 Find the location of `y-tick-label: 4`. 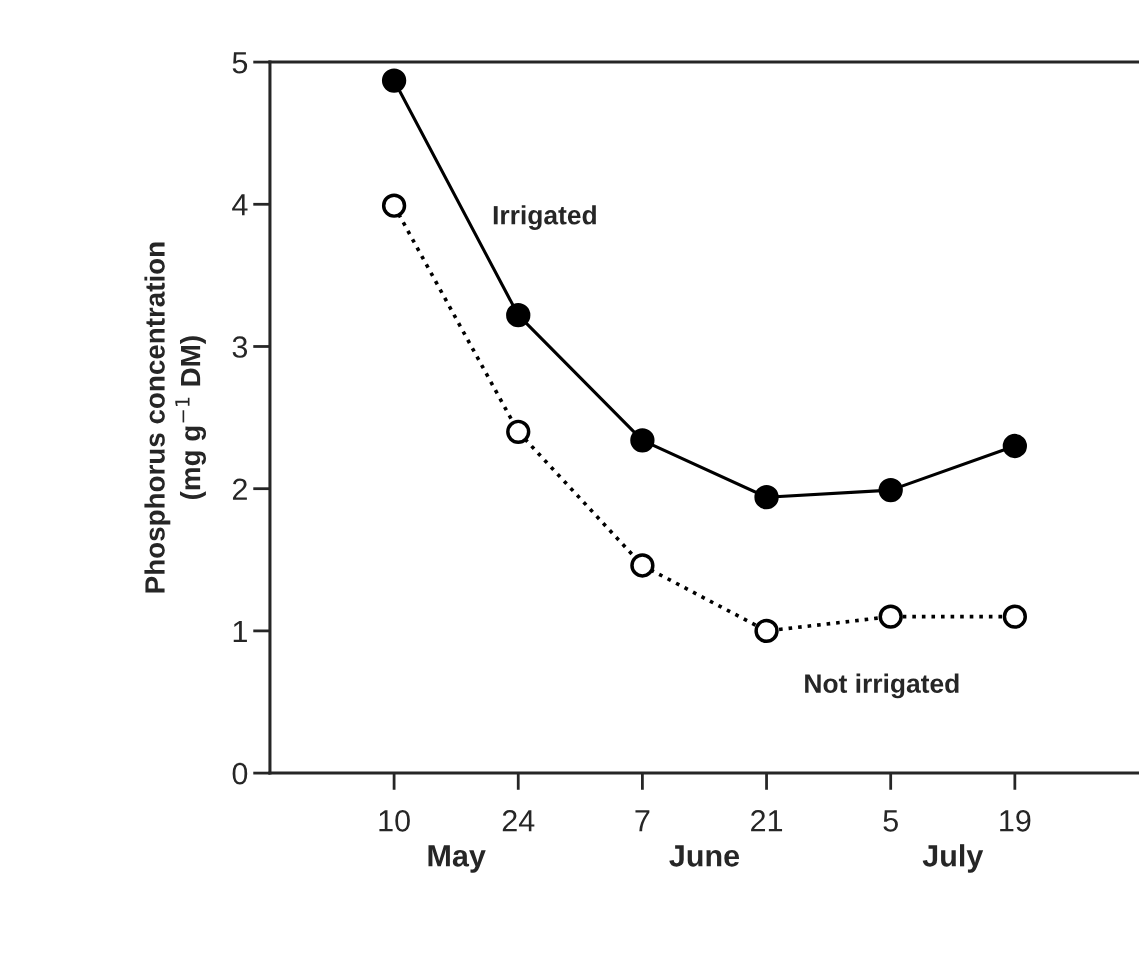

y-tick-label: 4 is located at coordinates (240, 205).